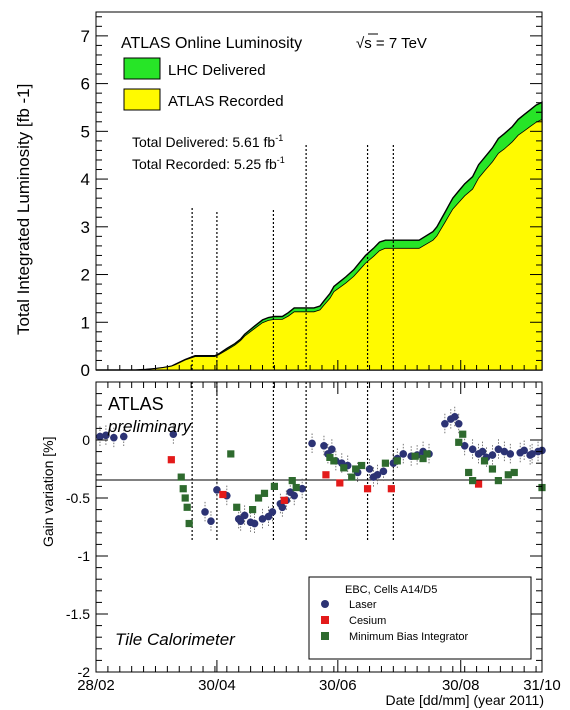 Image resolution: width=570 pixels, height=710 pixels. I want to click on atlas-brand: ATLAS, so click(136, 404).